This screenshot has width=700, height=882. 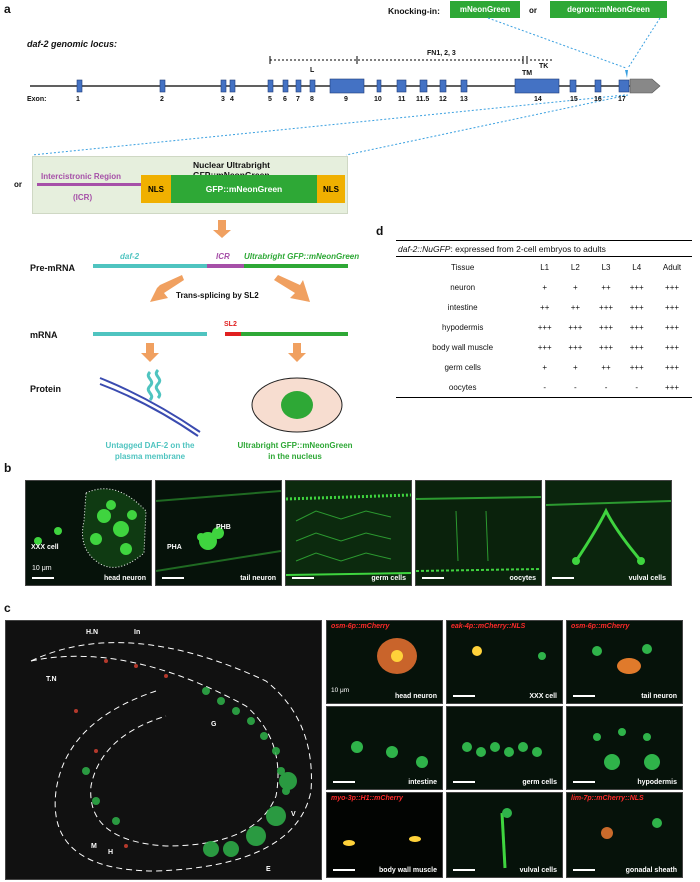 I want to click on c-tile-xxx-cell: eak-4p::mCherry::NLS XXX cell, so click(x=504, y=662).